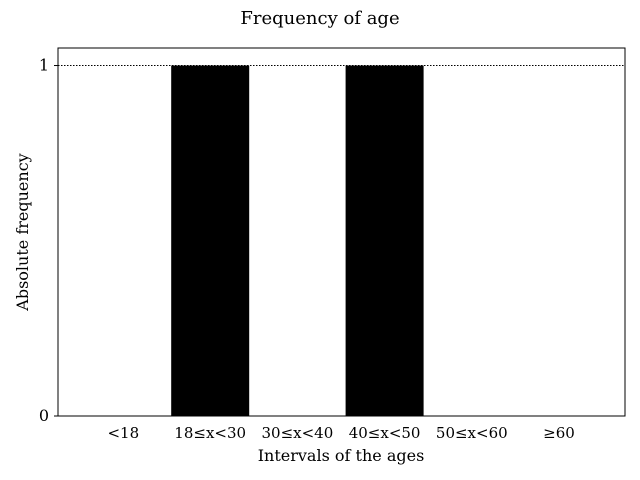 The height and width of the screenshot is (480, 640). I want to click on y-axis-label: Absolute frequency, so click(22, 232).